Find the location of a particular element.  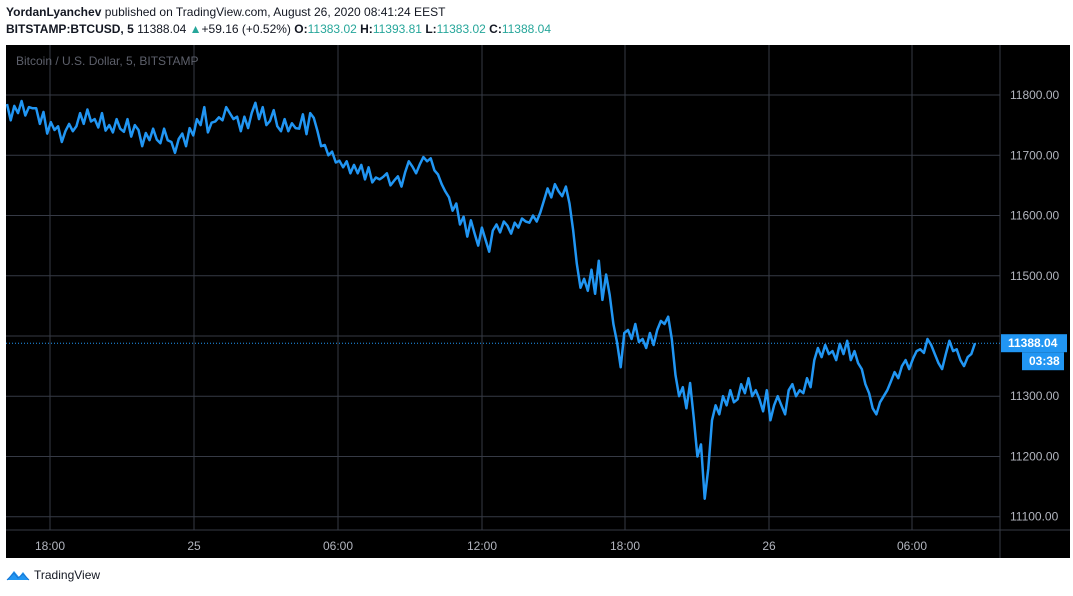

open-value: 11383.02 is located at coordinates (332, 29).